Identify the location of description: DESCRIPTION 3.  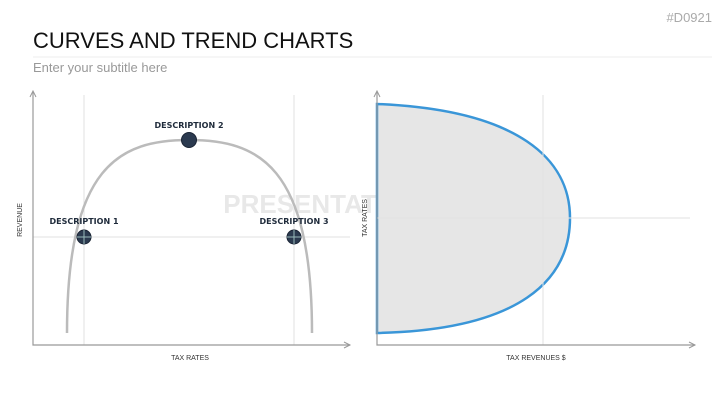
(293, 221).